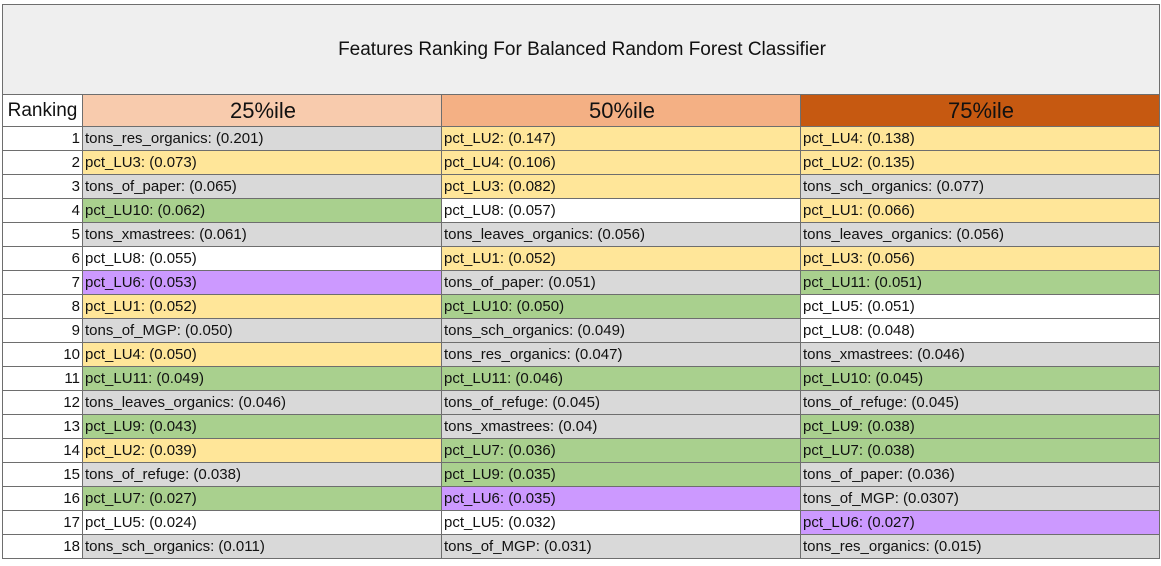  Describe the element at coordinates (980, 378) in the screenshot. I see `feature-cell: pct_LU10: (0.045)` at that location.